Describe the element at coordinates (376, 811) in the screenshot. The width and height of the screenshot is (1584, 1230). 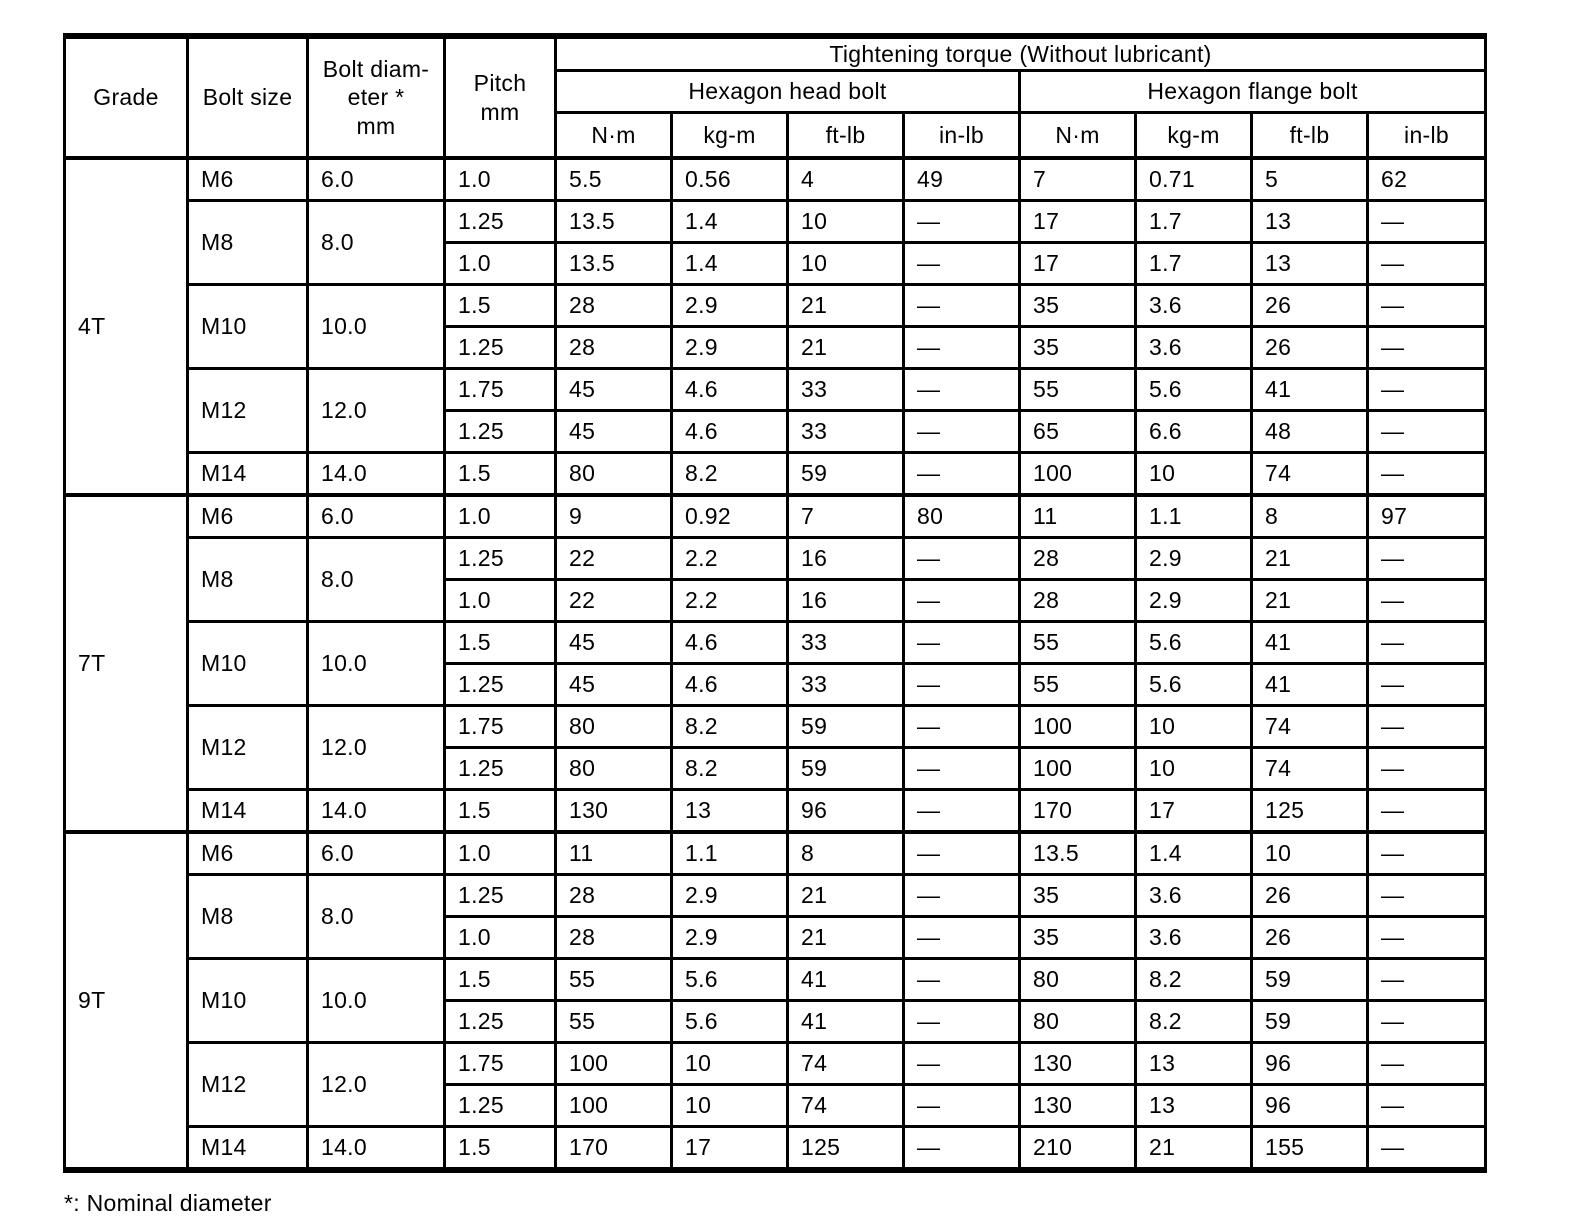
I see `bolt-diameter-cell: 14.0` at that location.